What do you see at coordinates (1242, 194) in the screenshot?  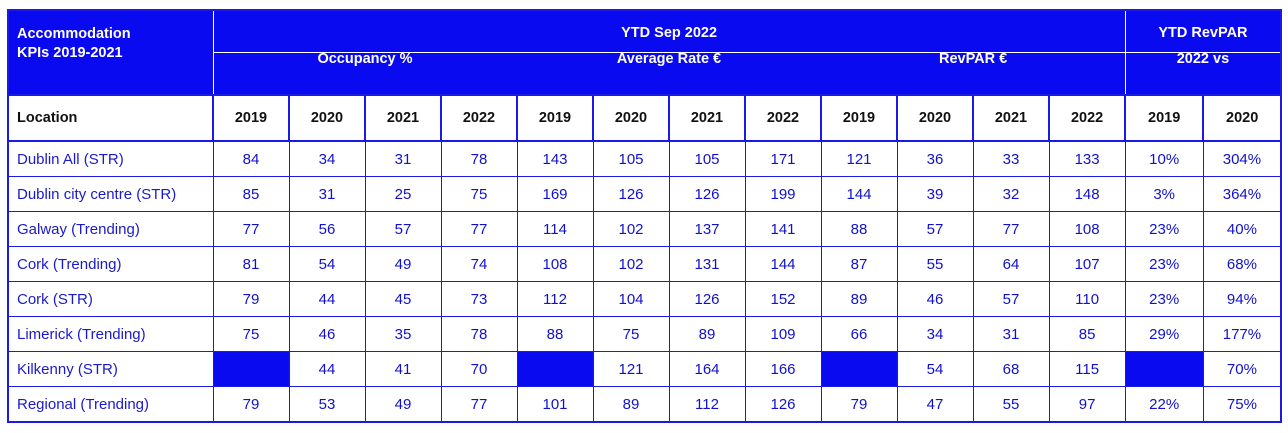 I see `value-cell: 364%` at bounding box center [1242, 194].